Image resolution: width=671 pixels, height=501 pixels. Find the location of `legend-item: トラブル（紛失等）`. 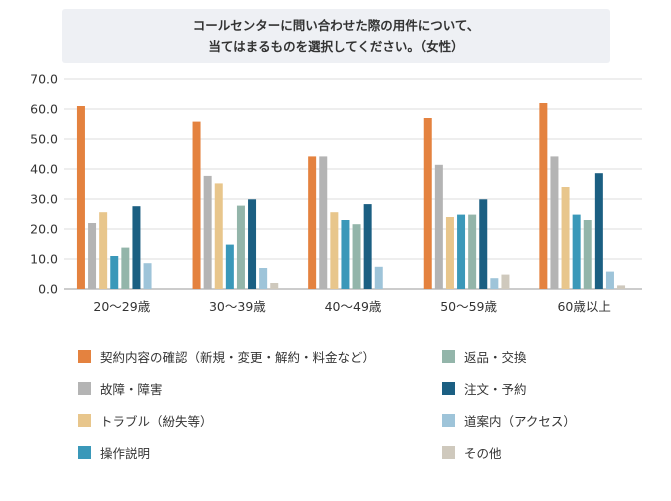

legend-item: トラブル（紛失等） is located at coordinates (145, 420).